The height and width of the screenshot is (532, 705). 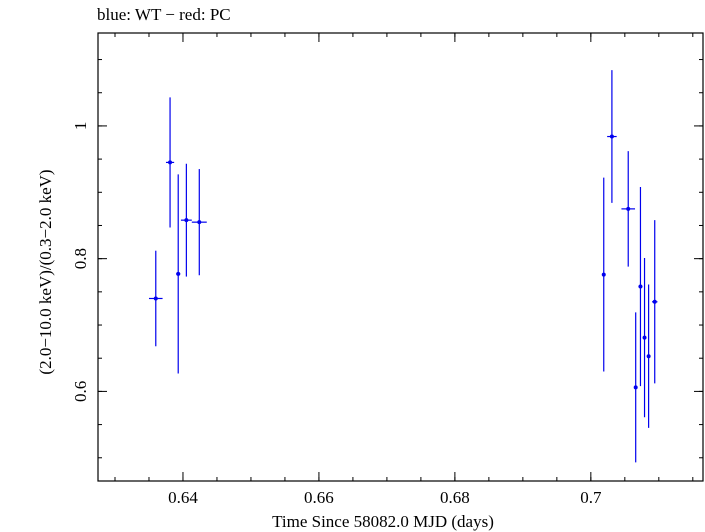 What do you see at coordinates (455, 497) in the screenshot?
I see `x-tick-label: 0.68` at bounding box center [455, 497].